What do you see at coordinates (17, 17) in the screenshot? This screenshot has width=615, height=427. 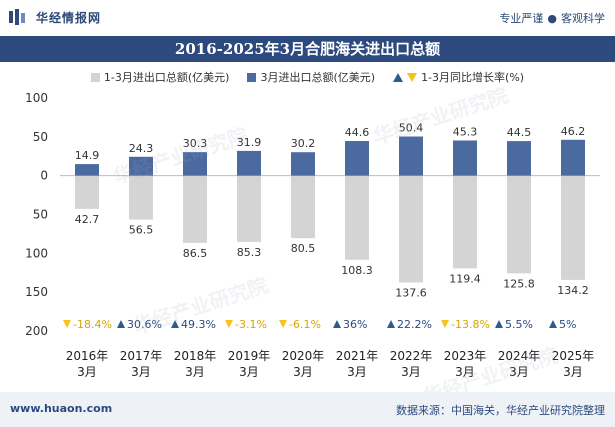 I see `brand-logo-icon` at bounding box center [17, 17].